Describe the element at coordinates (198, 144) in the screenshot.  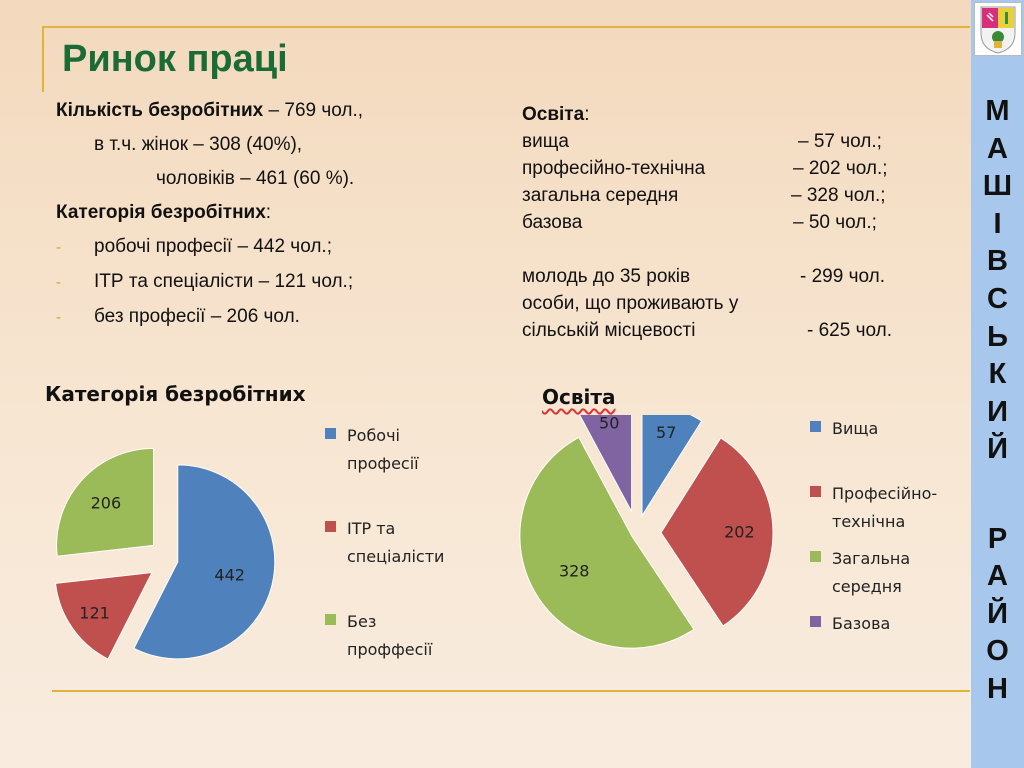
I see `women-line: в т.ч. жінок – 308 (40%),` at that location.